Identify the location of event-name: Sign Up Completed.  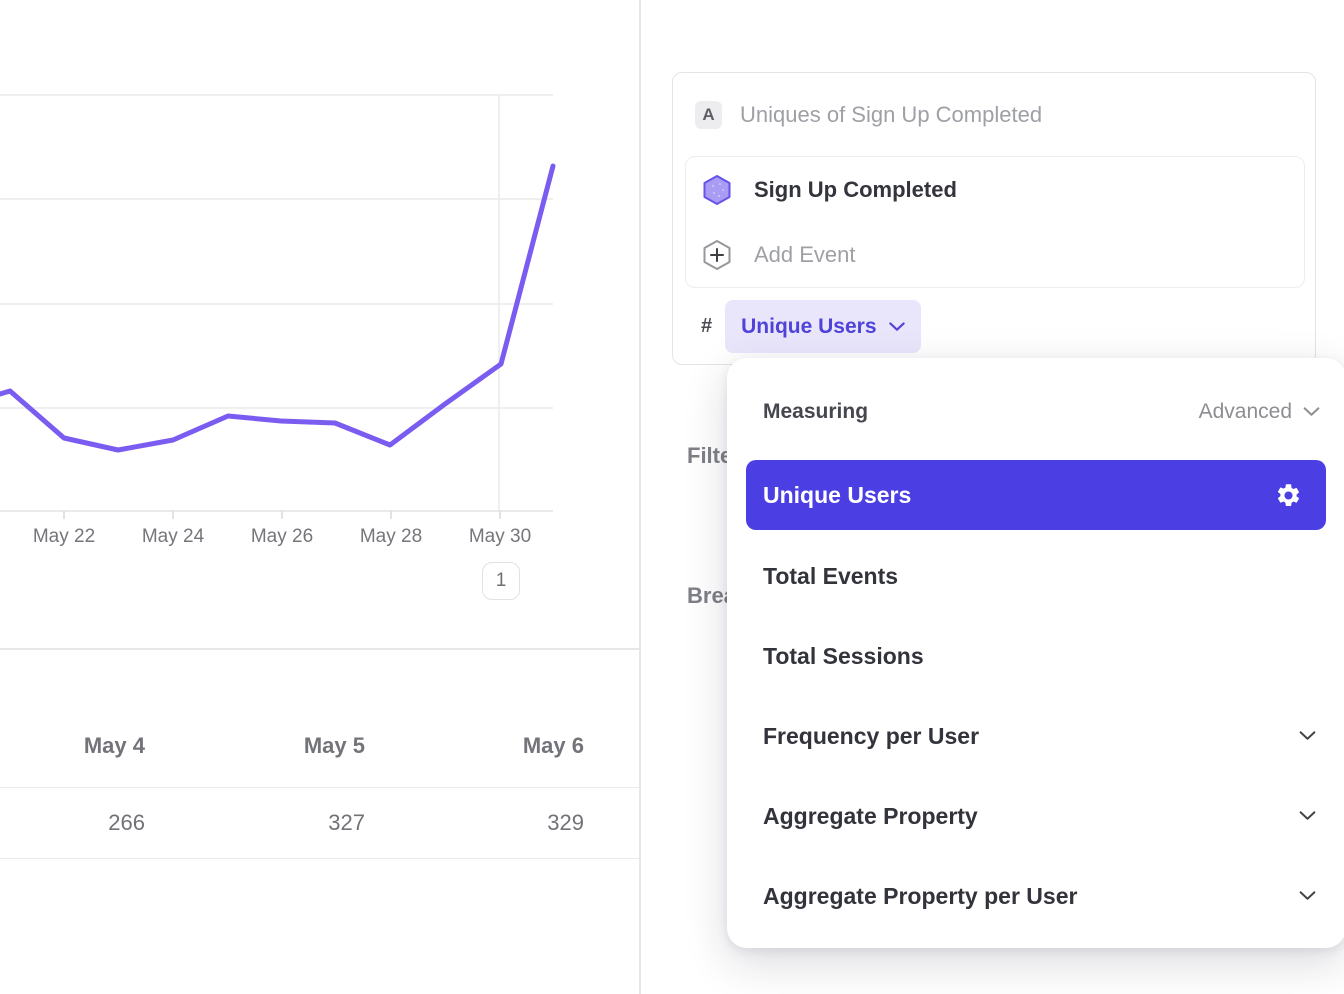
(855, 189).